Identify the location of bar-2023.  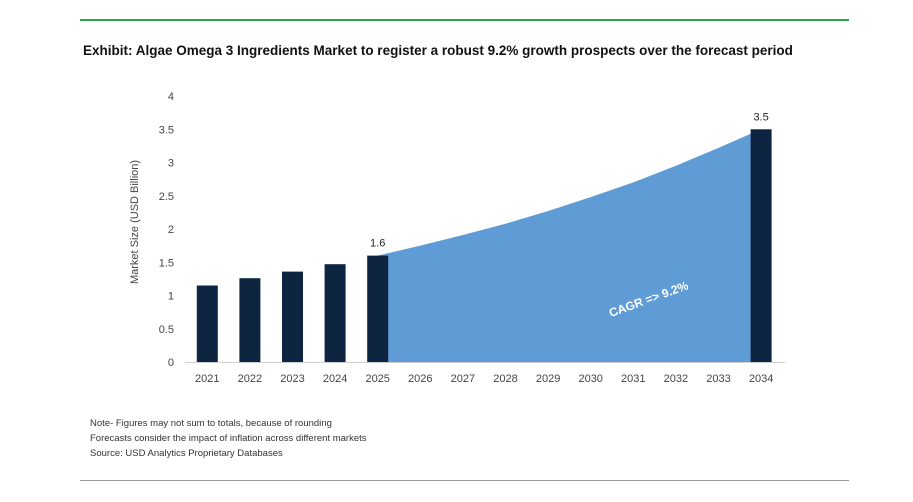
(292, 316).